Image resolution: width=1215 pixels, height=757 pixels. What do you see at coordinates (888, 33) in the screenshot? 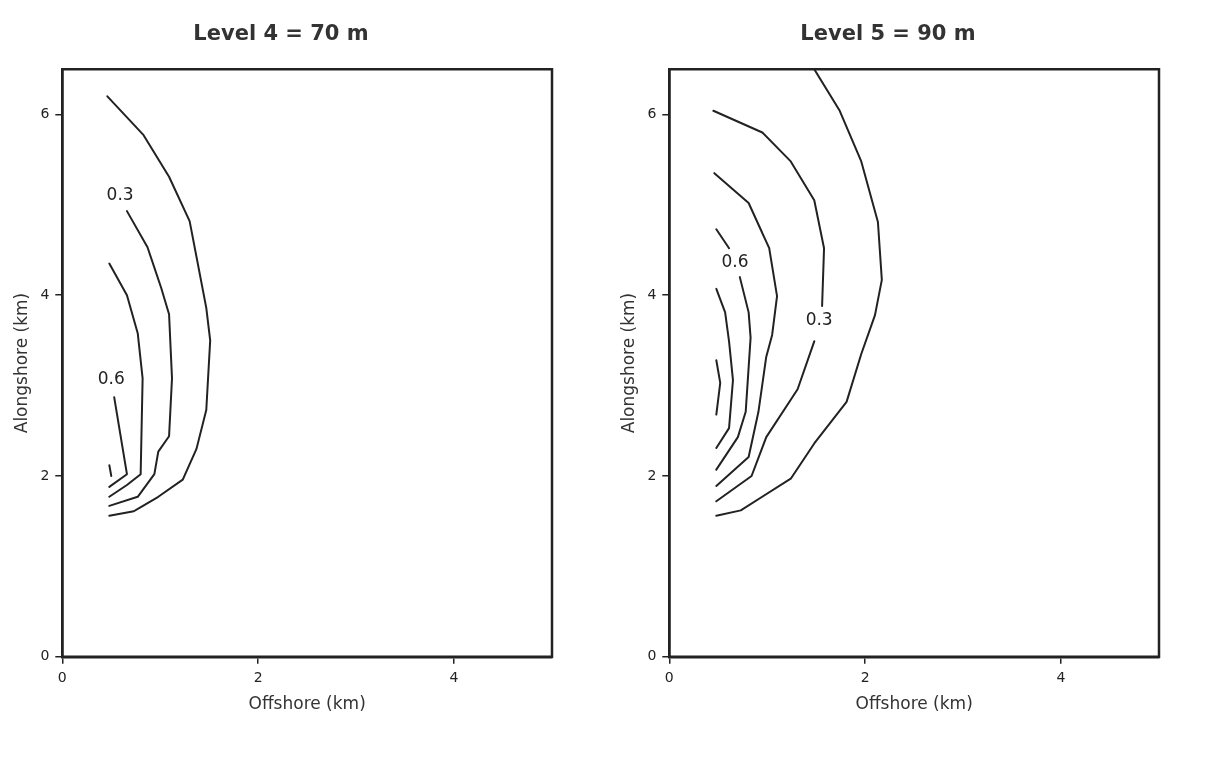
I see `chart-title: Level 5 = 90 m` at bounding box center [888, 33].